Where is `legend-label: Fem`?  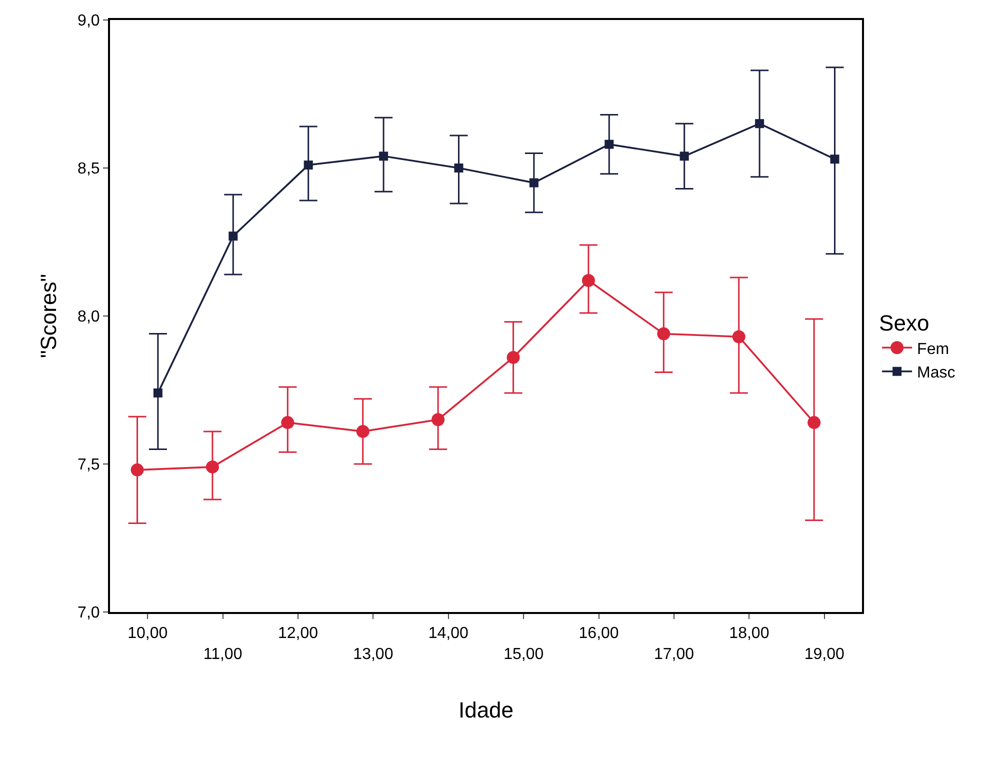
legend-label: Fem is located at coordinates (933, 349).